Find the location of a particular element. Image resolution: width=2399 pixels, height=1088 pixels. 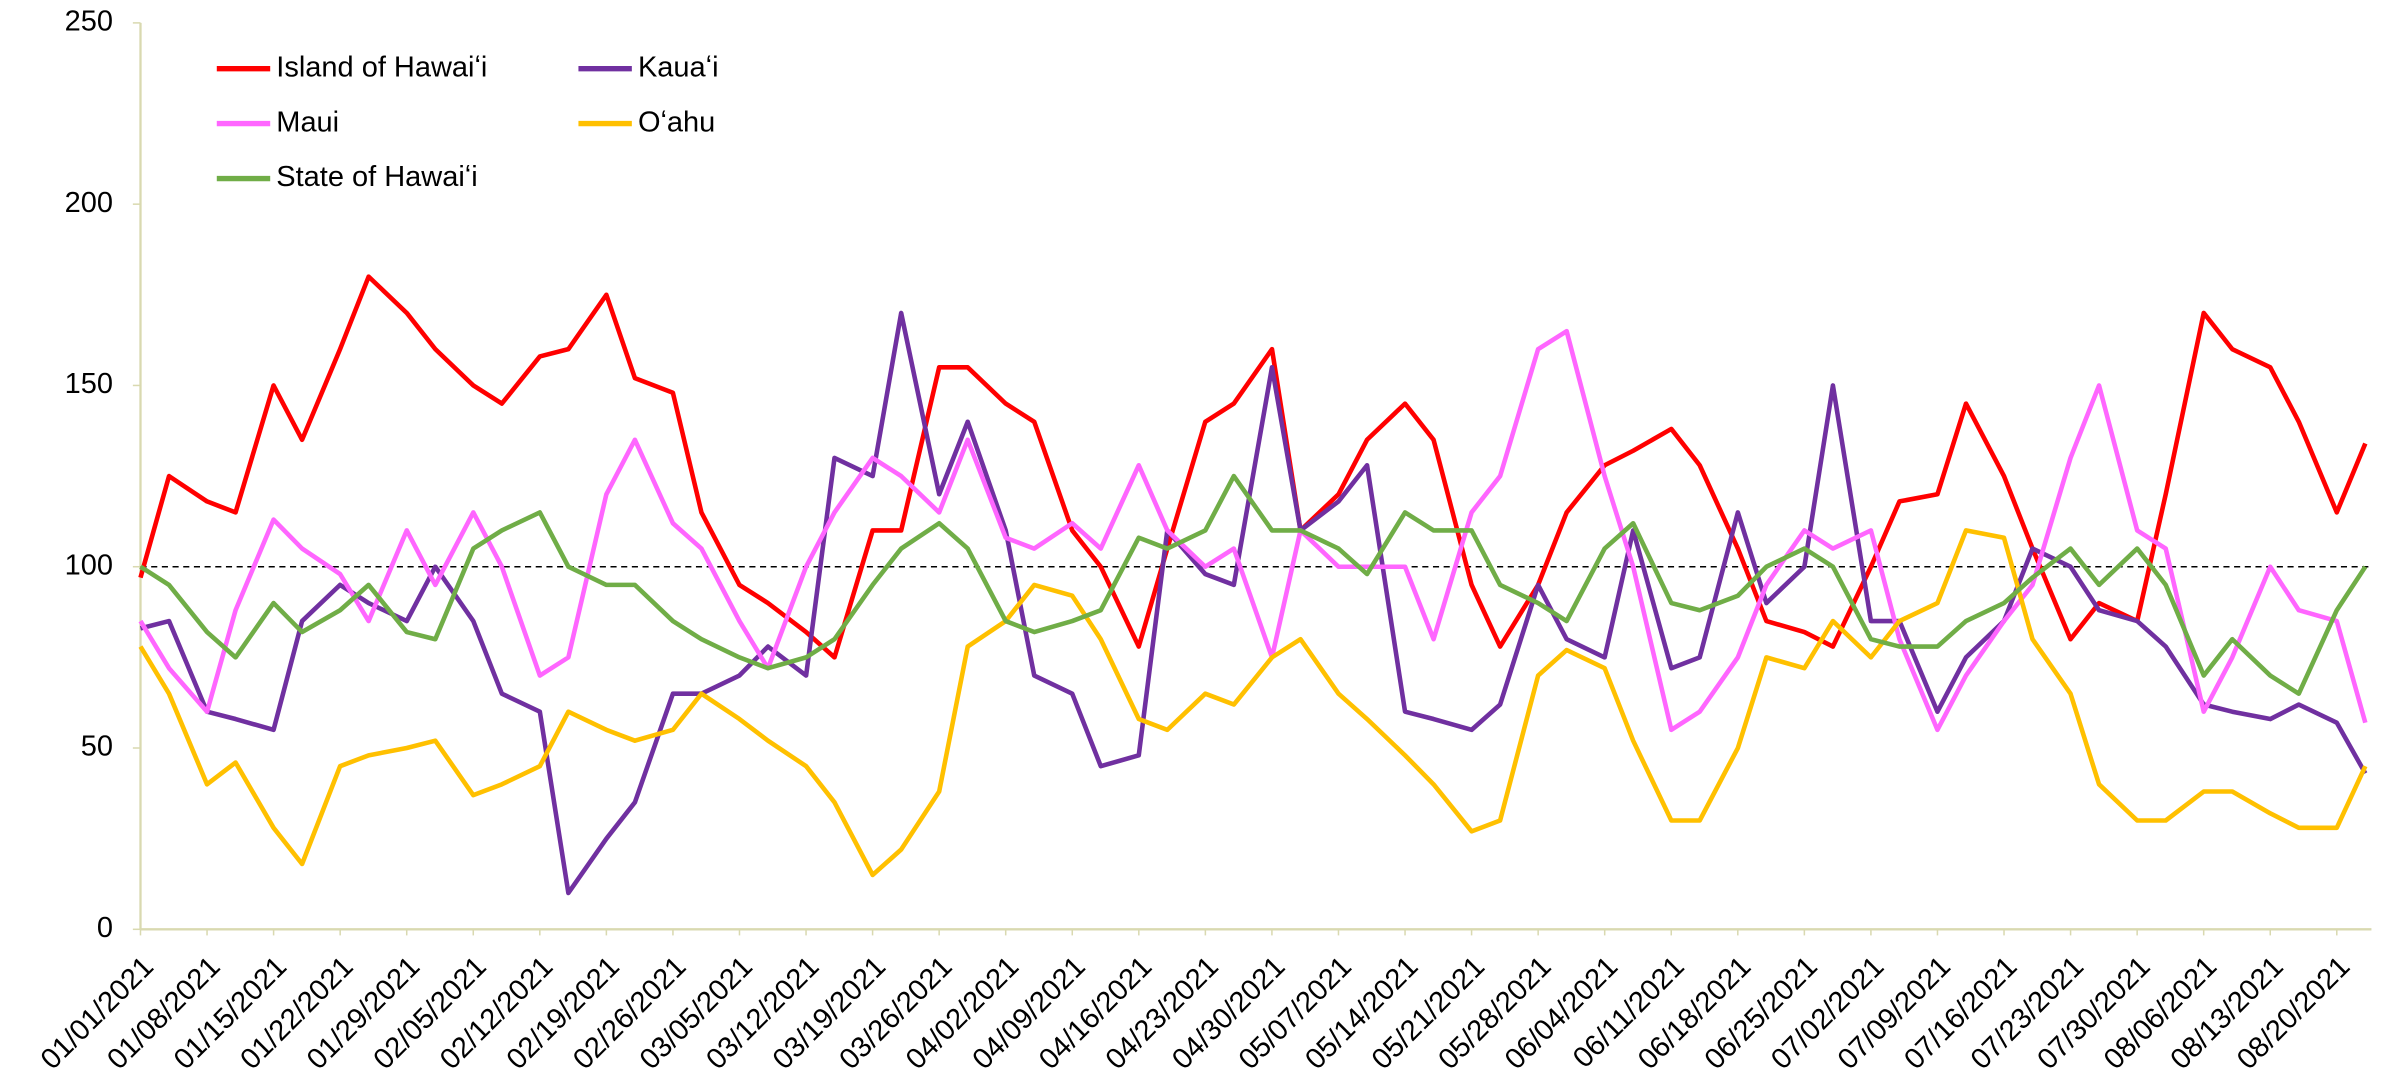

y-tick-label: 250 is located at coordinates (89, 22).